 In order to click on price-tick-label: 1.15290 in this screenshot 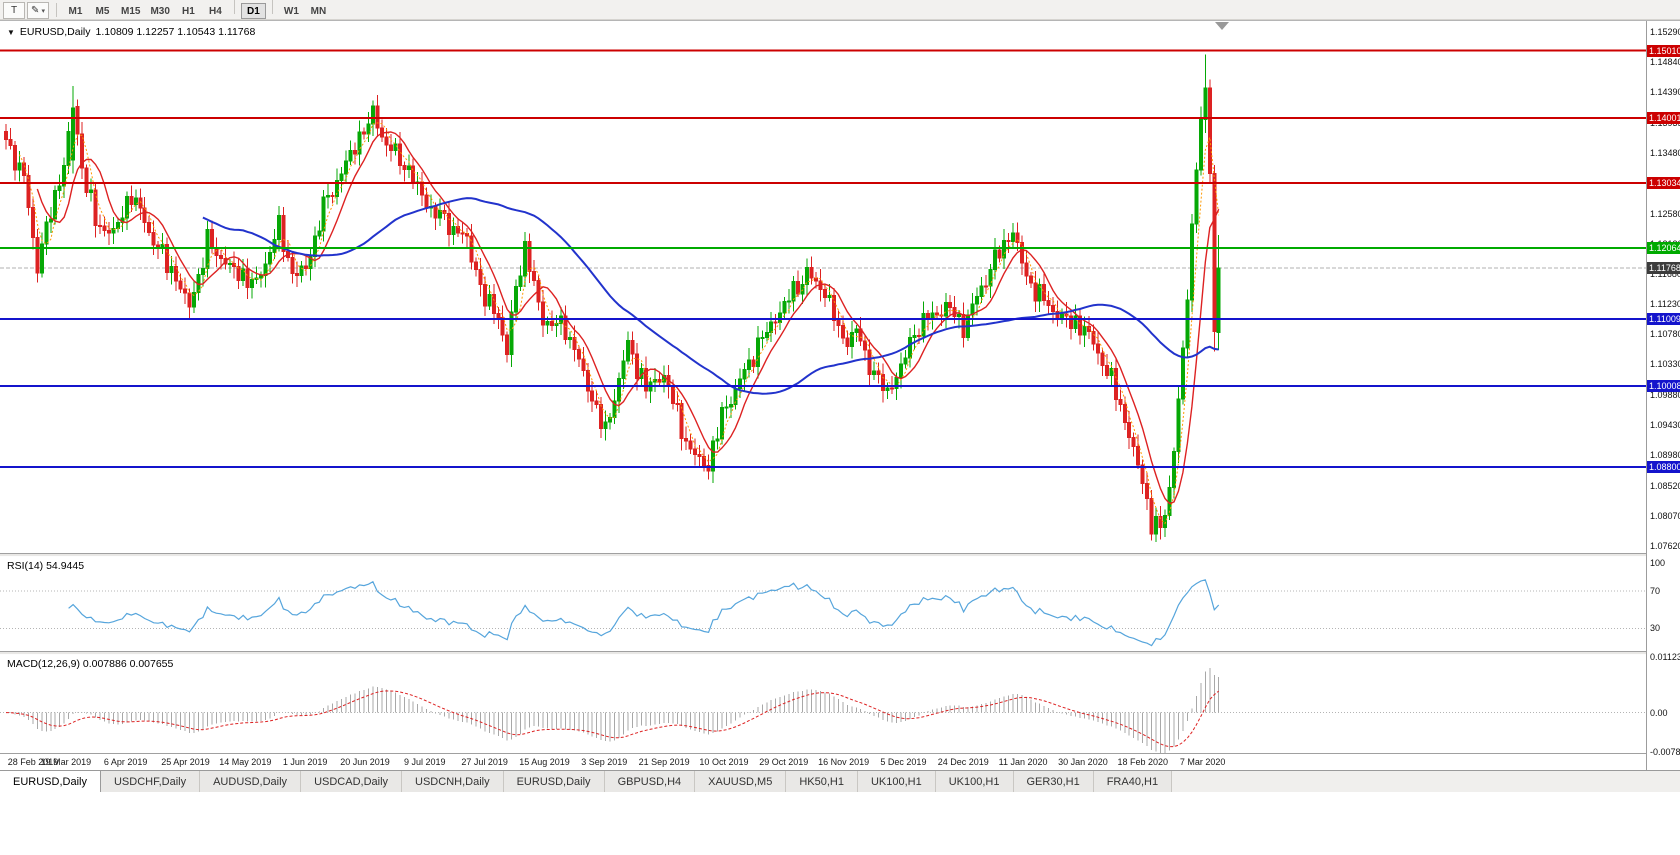, I will do `click(1665, 31)`.